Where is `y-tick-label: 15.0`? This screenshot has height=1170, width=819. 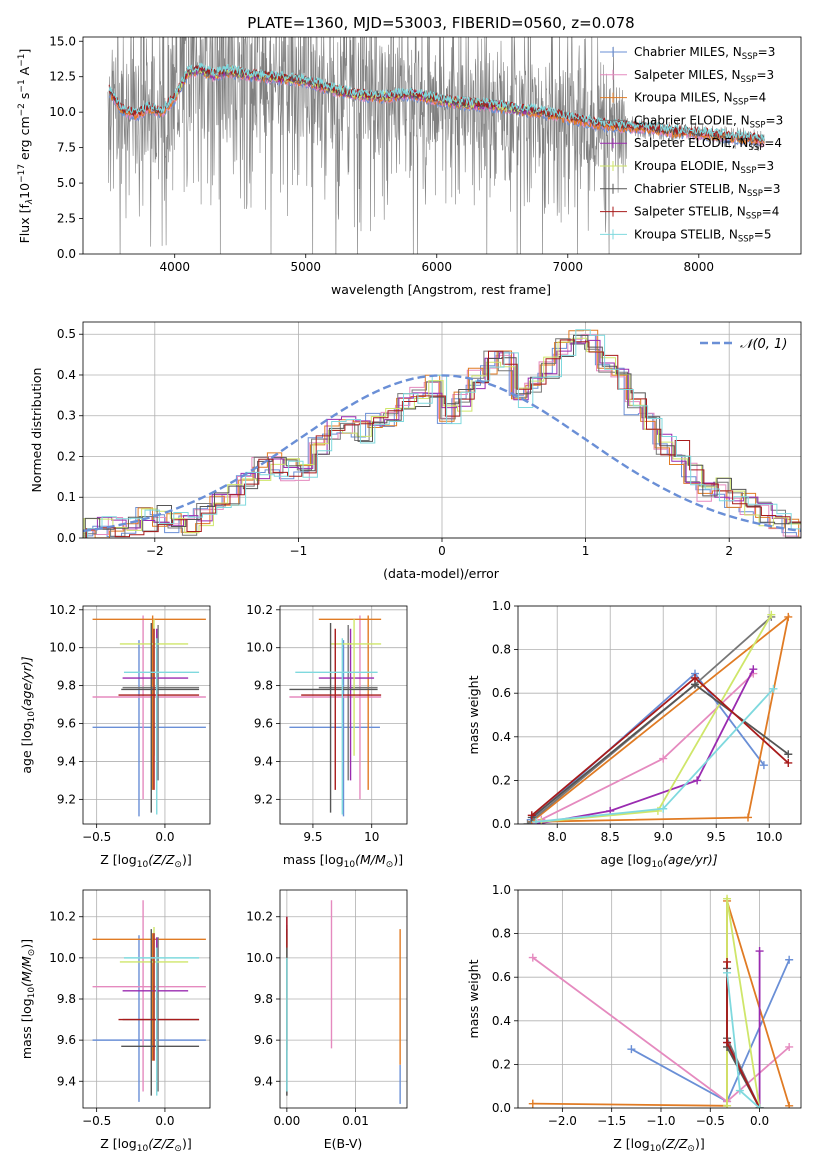 y-tick-label: 15.0 is located at coordinates (62, 41).